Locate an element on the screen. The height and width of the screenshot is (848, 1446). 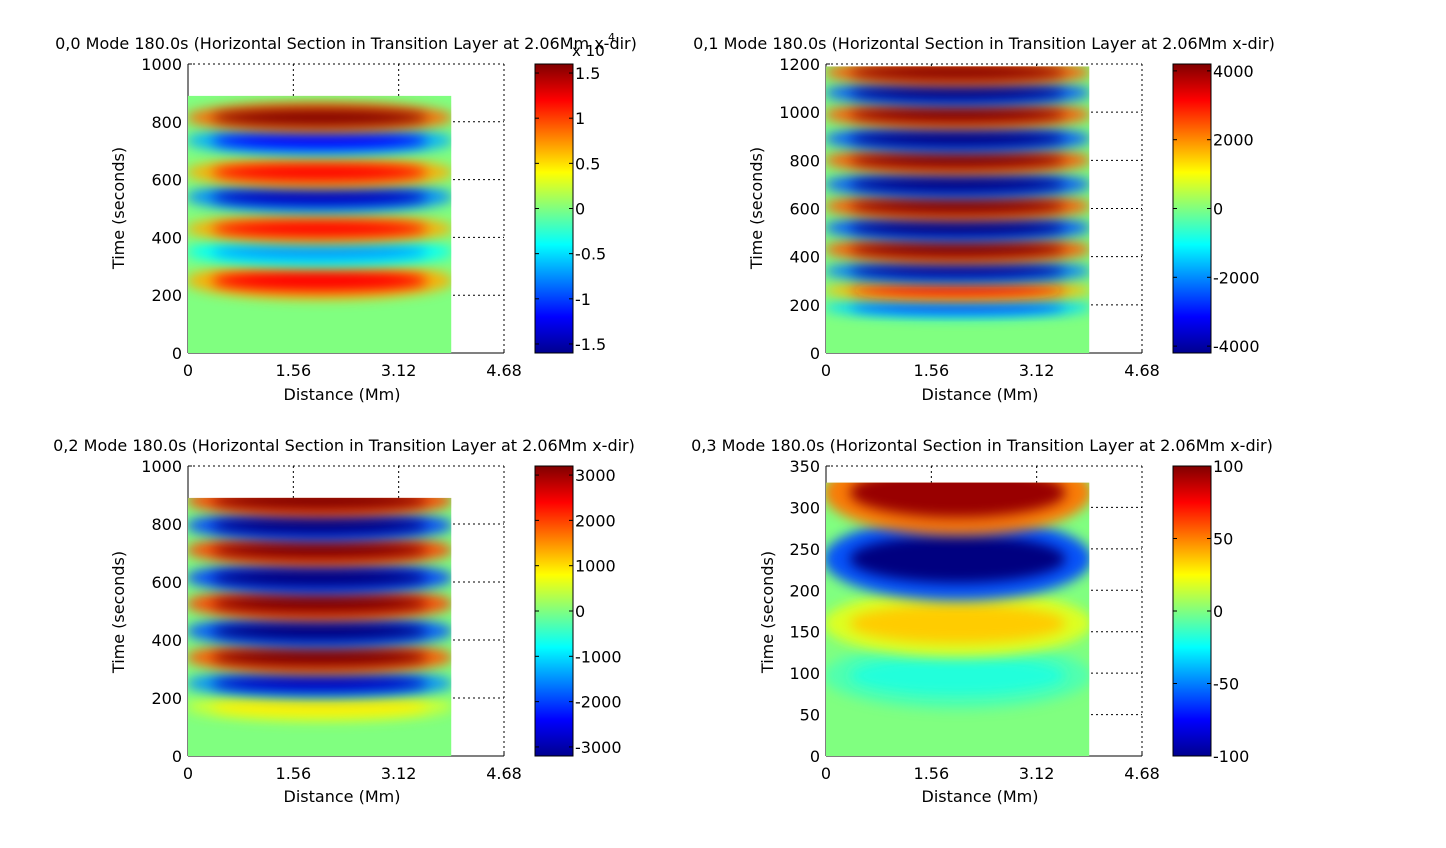
panel-1-cbar-tick-label-2: 0 is located at coordinates (1218, 209).